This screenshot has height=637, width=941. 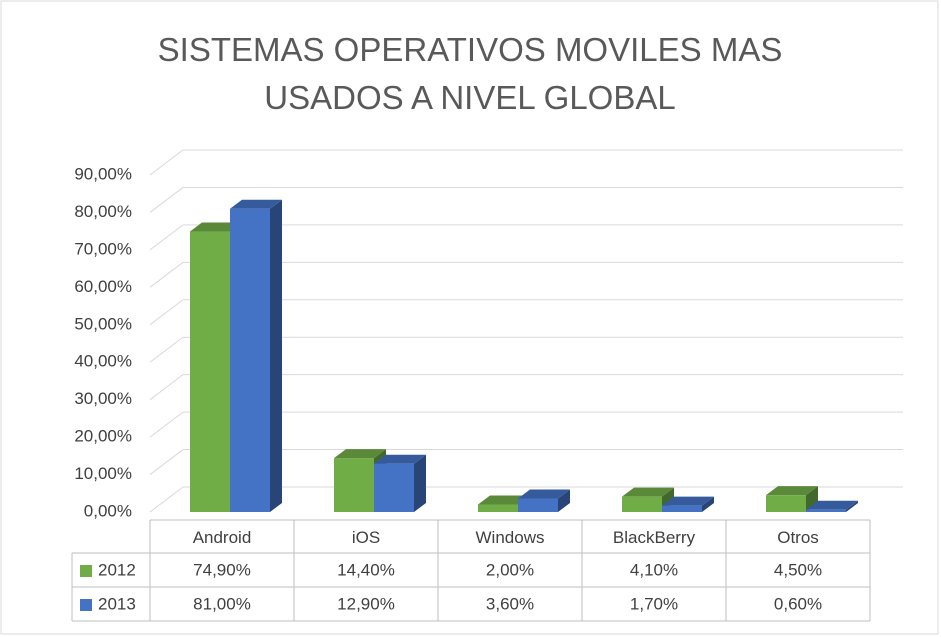 What do you see at coordinates (798, 537) in the screenshot?
I see `x-tick-label: Otros` at bounding box center [798, 537].